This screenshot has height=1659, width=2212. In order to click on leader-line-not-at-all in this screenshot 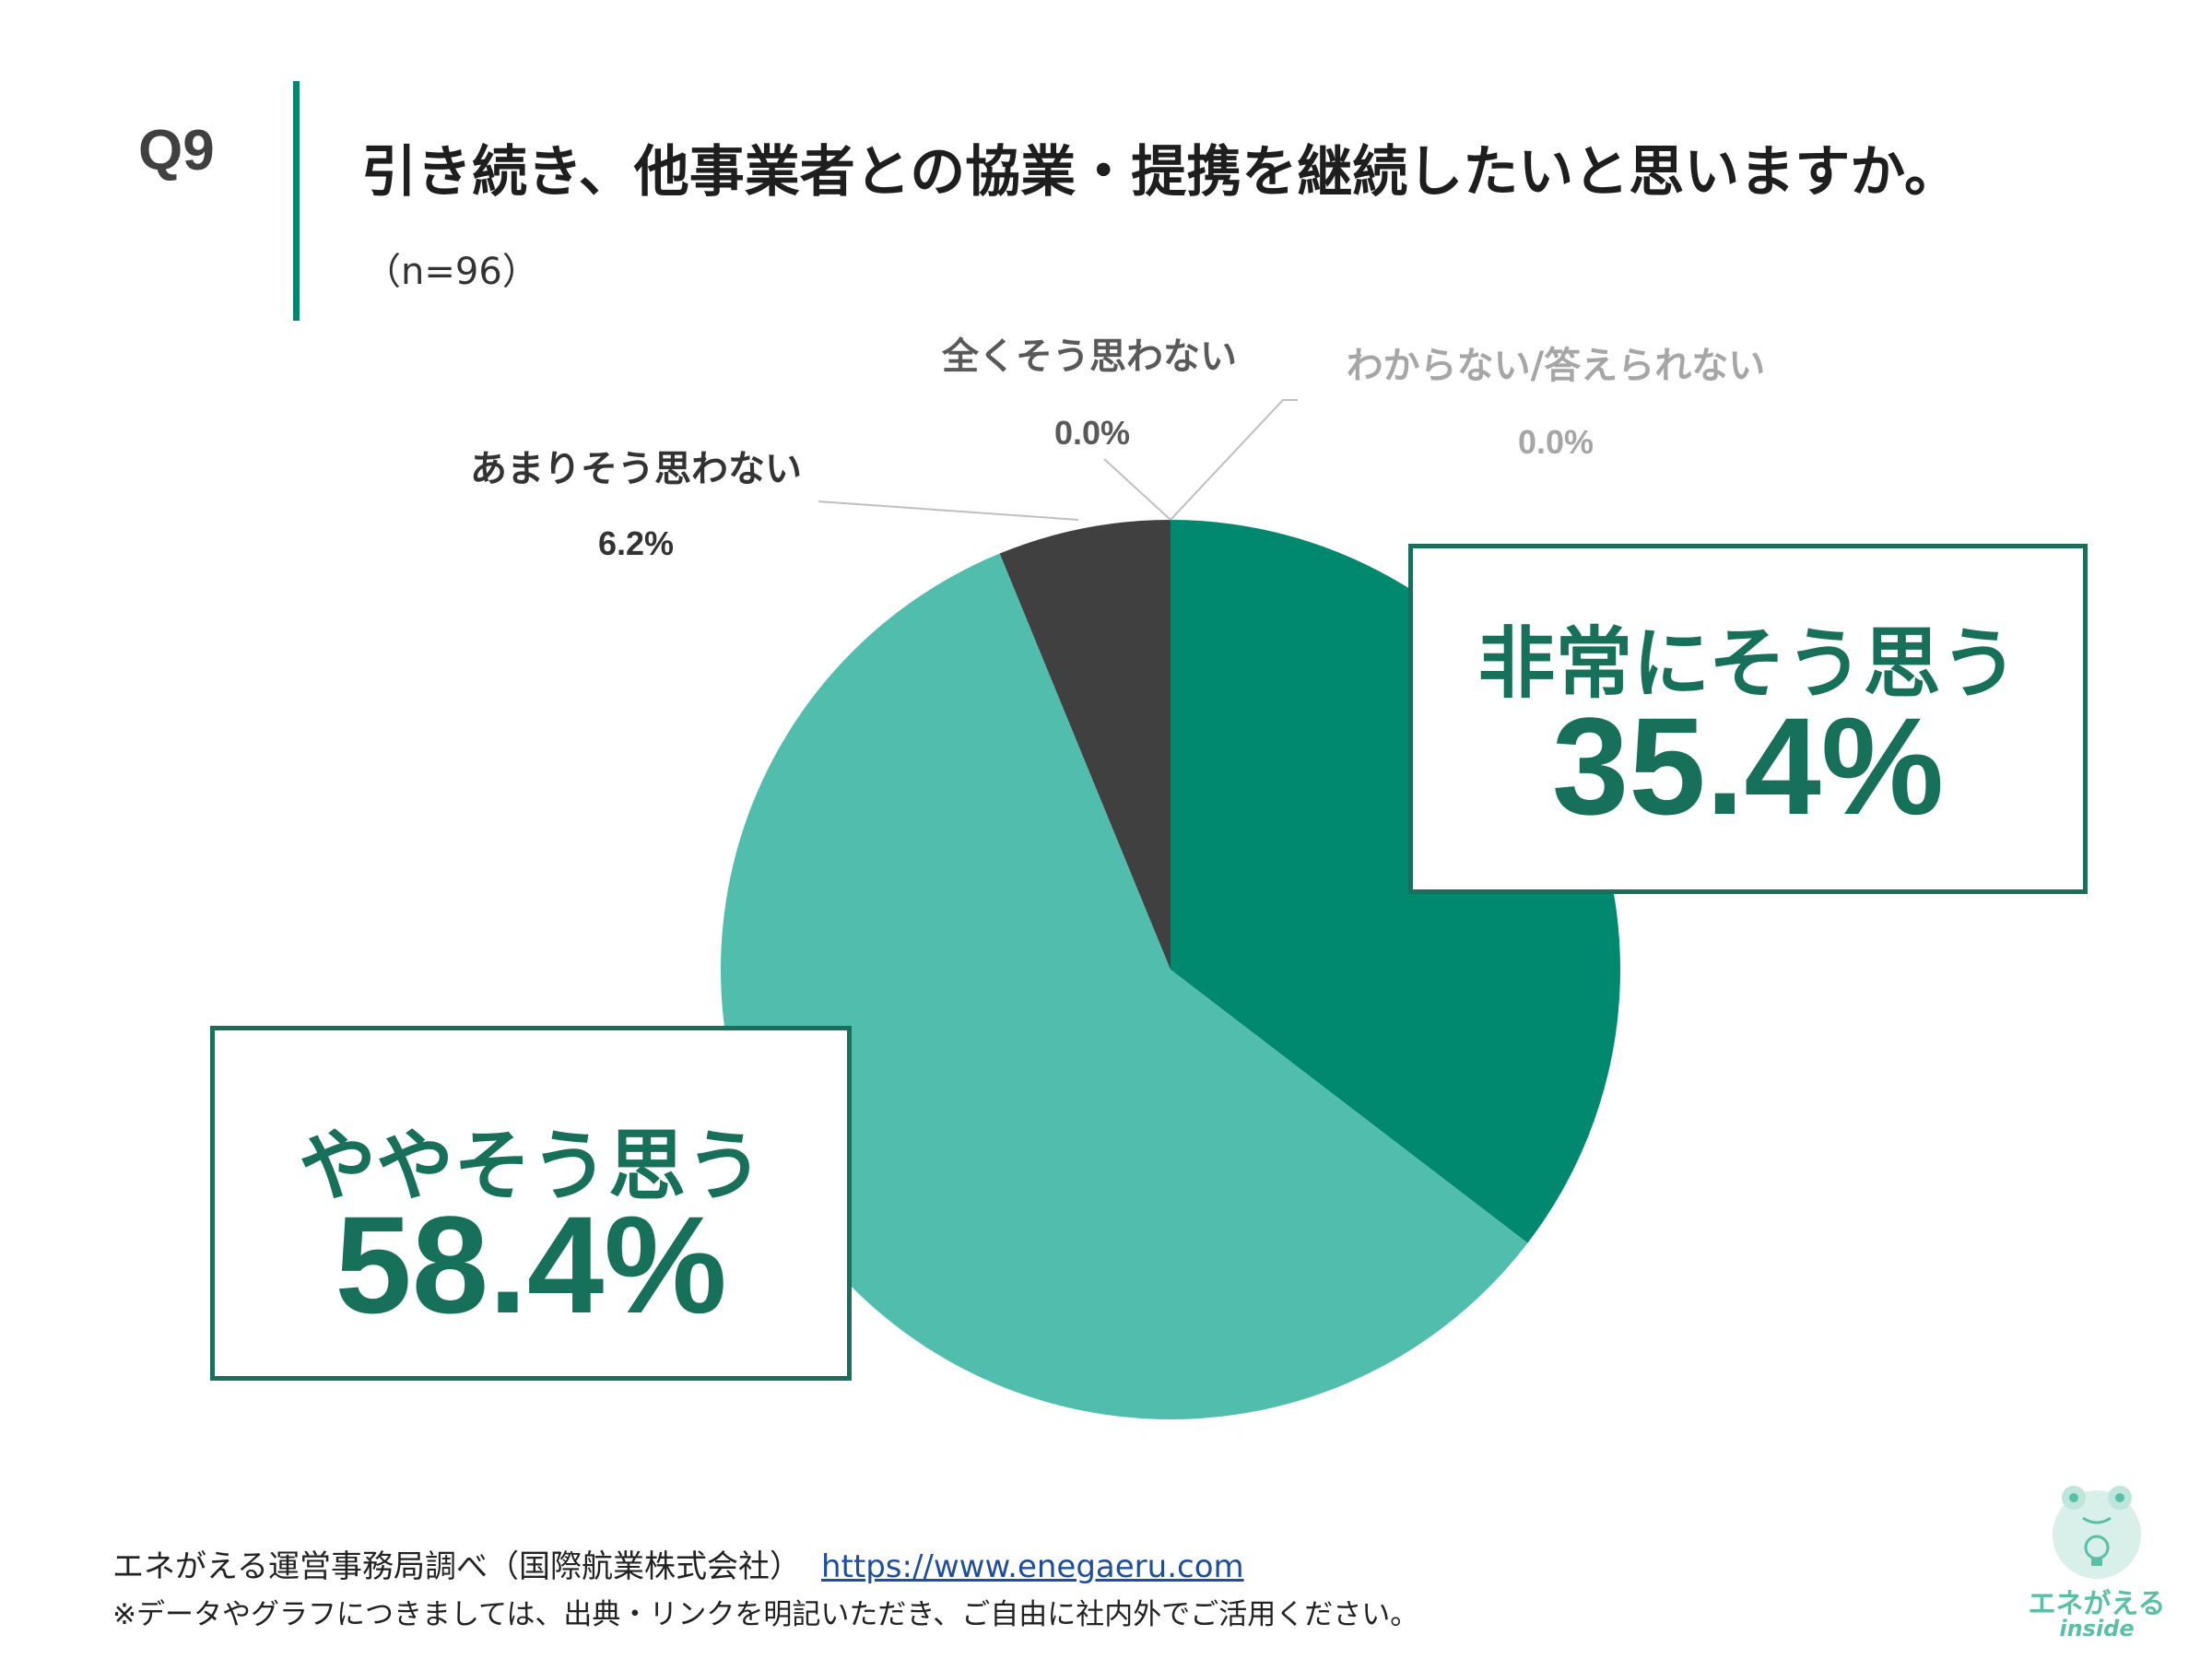, I will do `click(1137, 489)`.